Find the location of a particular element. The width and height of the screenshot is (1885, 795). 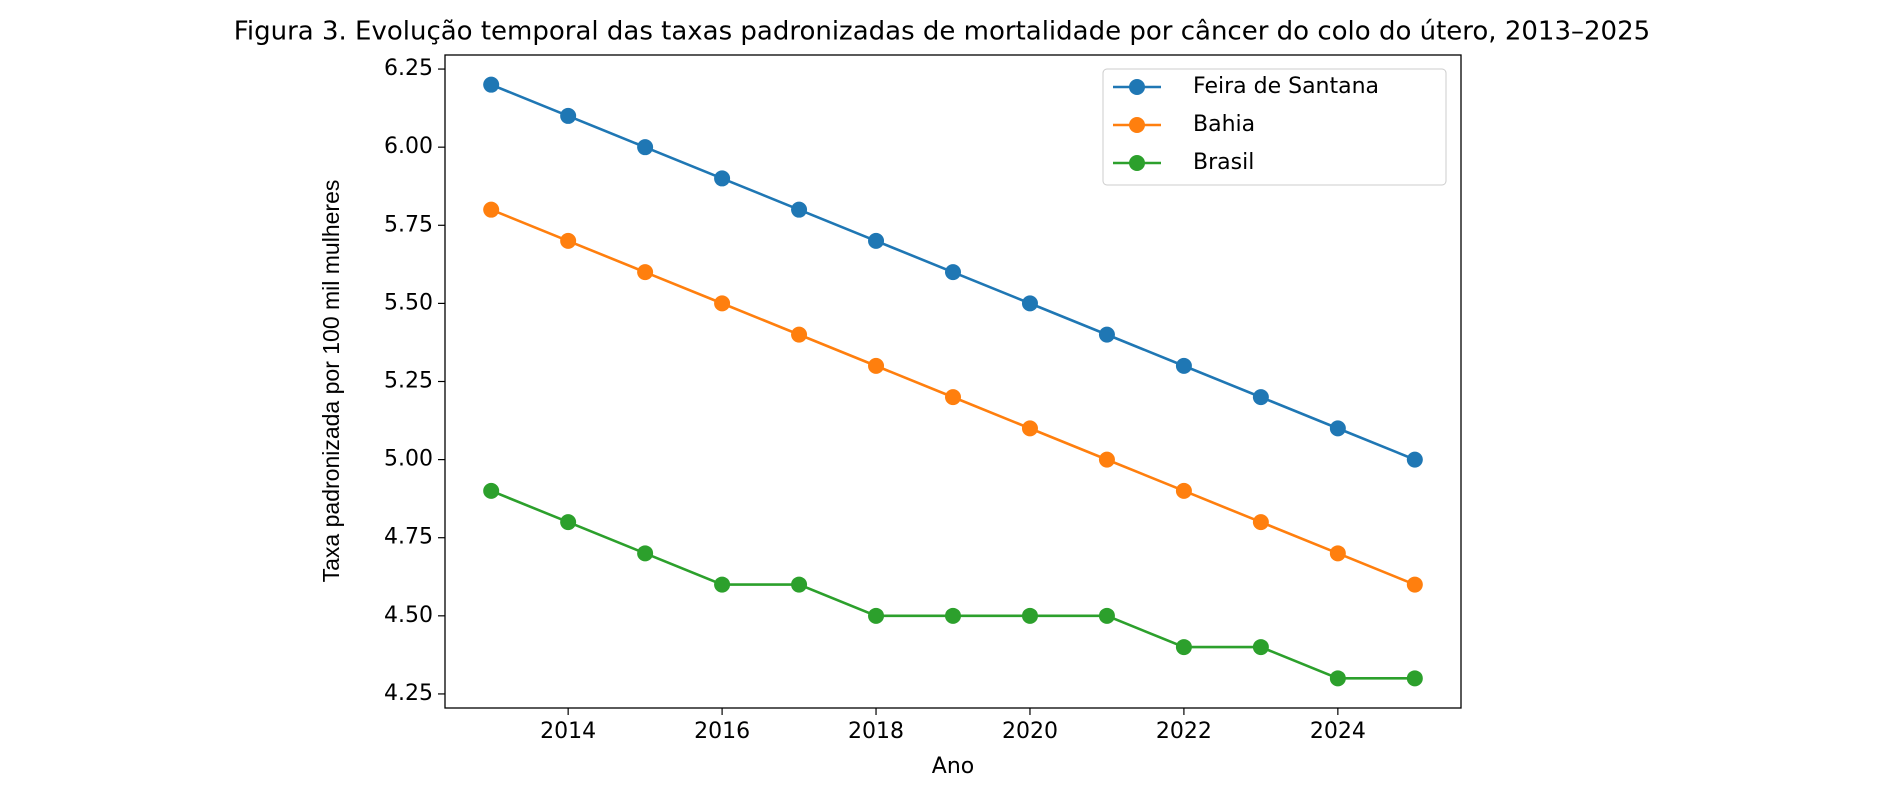

legend-label: Feira de Santana is located at coordinates (1286, 86).